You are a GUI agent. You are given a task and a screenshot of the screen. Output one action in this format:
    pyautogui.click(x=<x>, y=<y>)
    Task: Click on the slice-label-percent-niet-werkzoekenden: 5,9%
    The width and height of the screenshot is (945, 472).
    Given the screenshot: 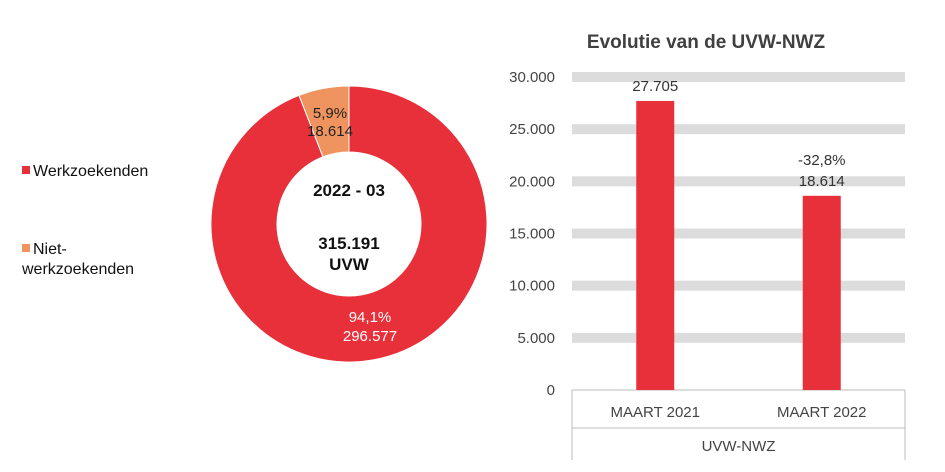 What is the action you would take?
    pyautogui.click(x=330, y=113)
    